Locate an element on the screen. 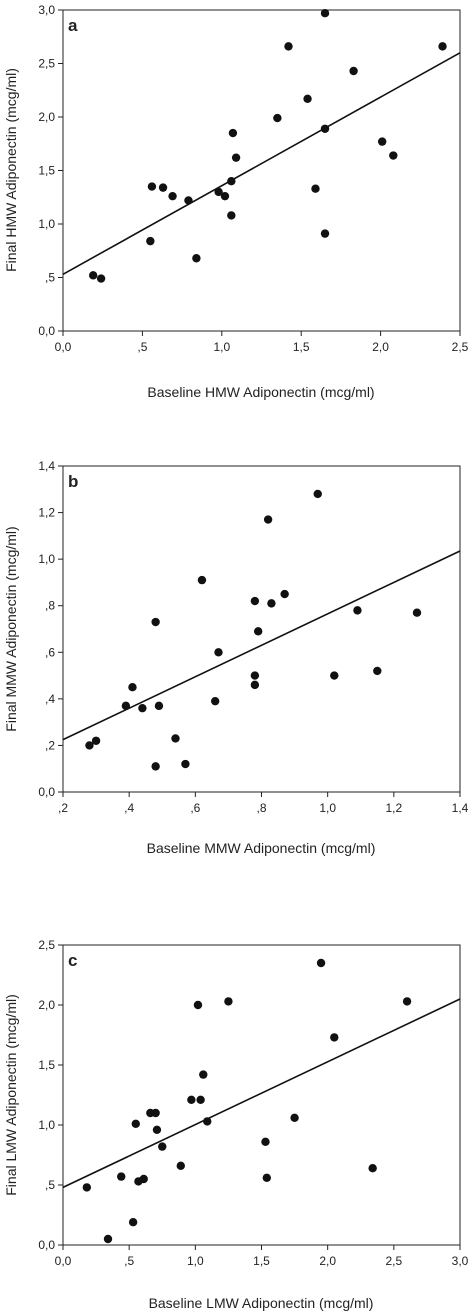 The height and width of the screenshot is (1314, 474). y-tick-label: 1,5 is located at coordinates (46, 1065).